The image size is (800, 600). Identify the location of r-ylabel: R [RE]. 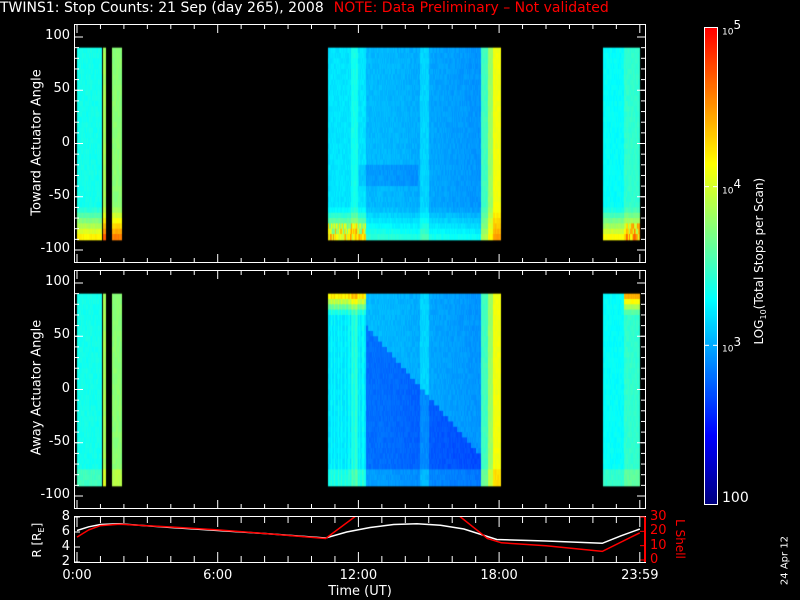
(38, 540).